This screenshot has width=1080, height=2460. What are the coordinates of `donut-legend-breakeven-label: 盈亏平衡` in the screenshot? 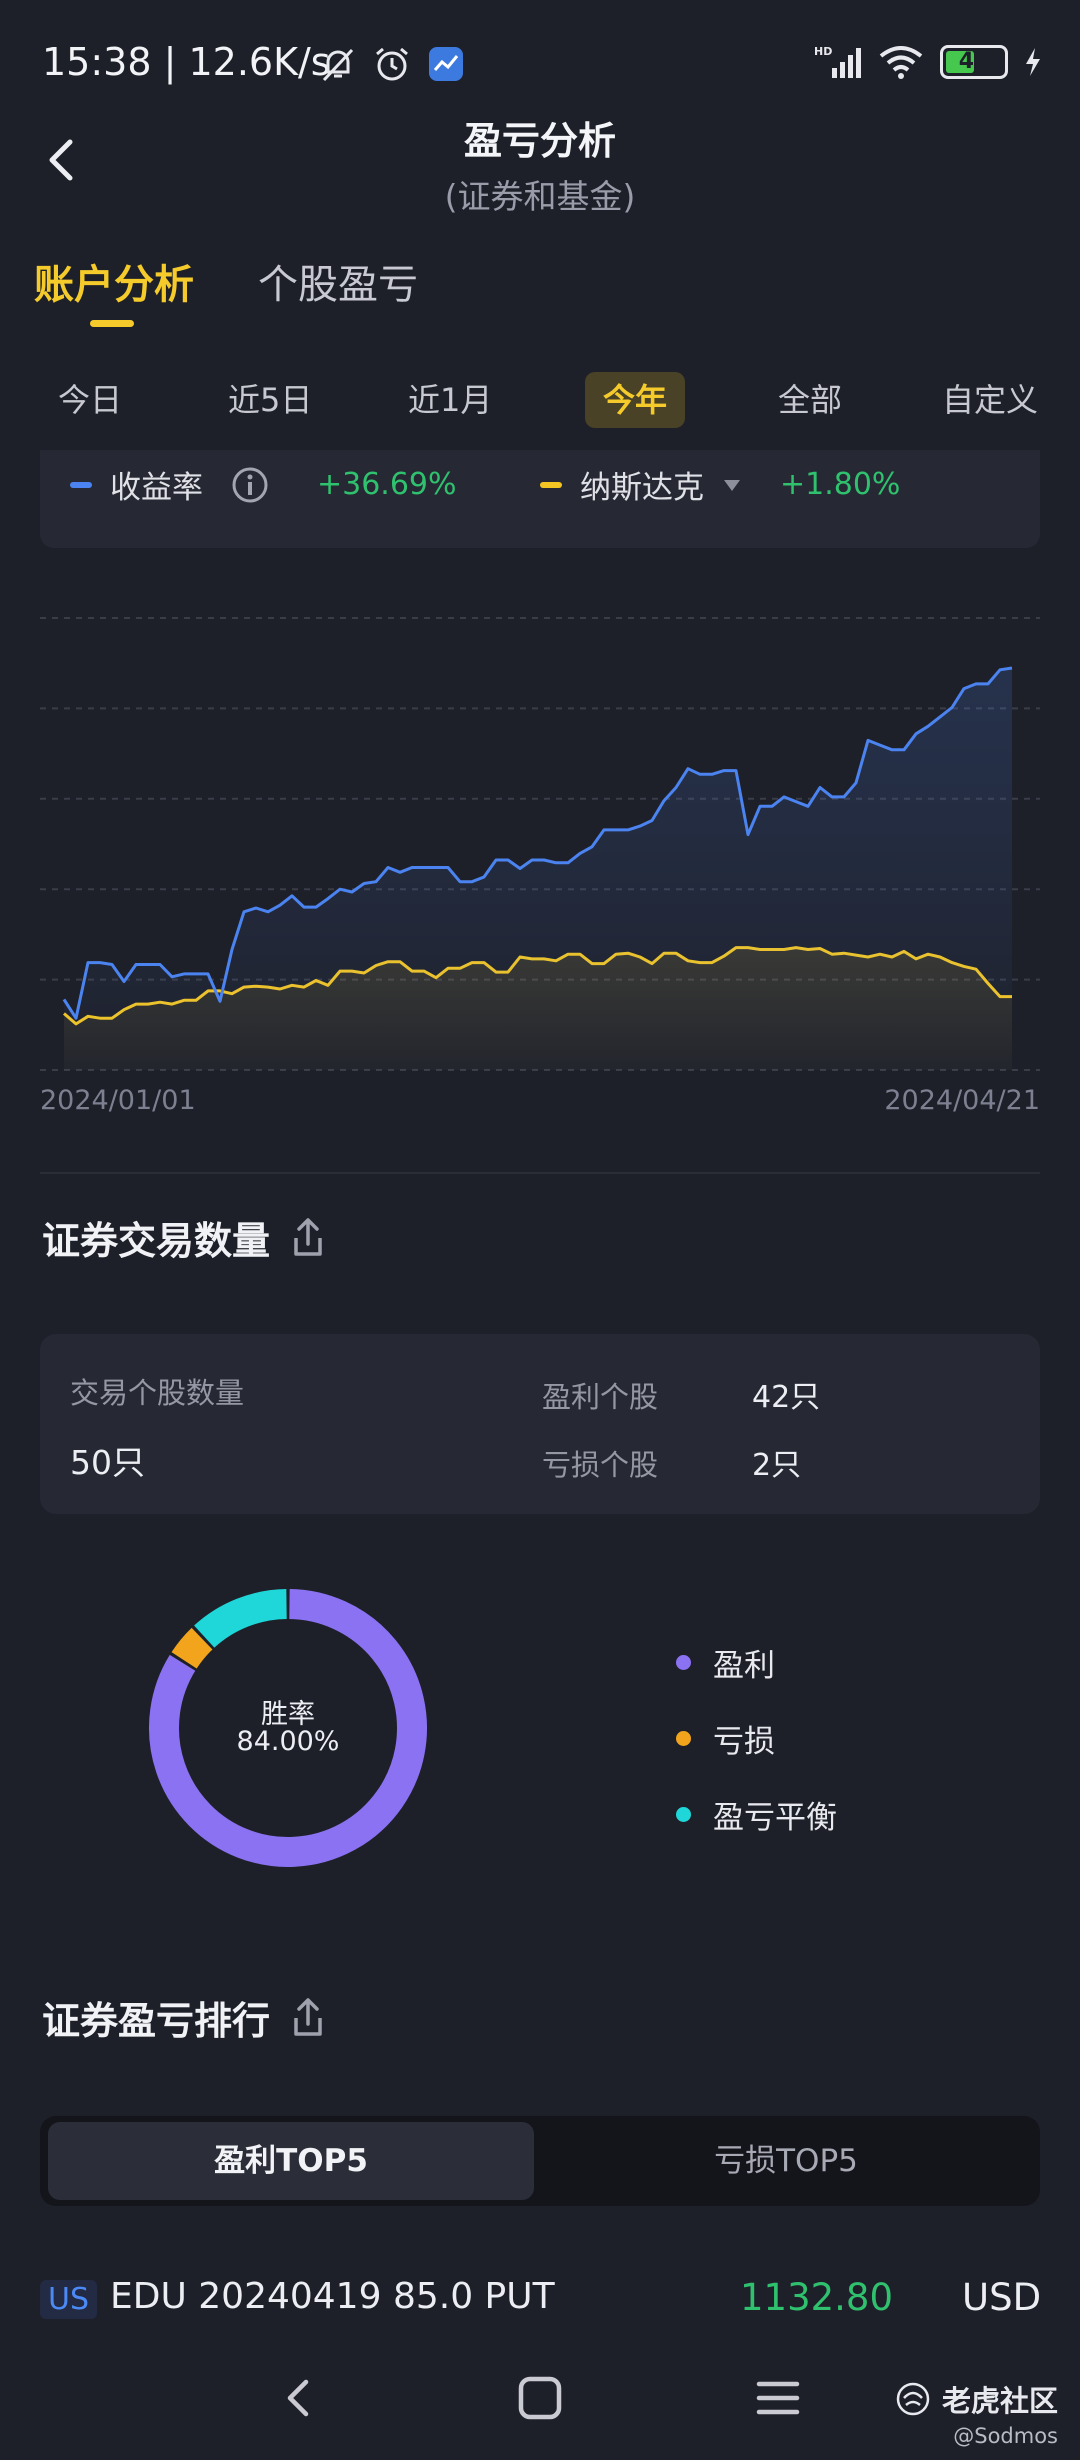 It's located at (775, 1818).